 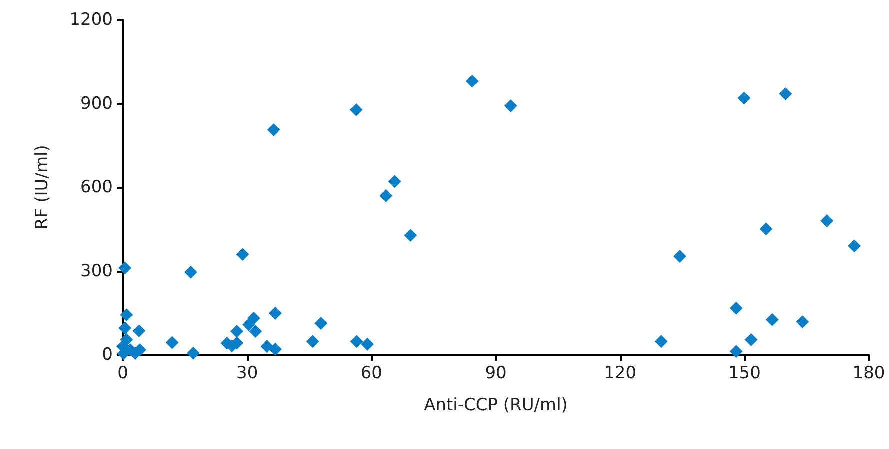 What do you see at coordinates (91, 20) in the screenshot?
I see `y-tick-label: 1200` at bounding box center [91, 20].